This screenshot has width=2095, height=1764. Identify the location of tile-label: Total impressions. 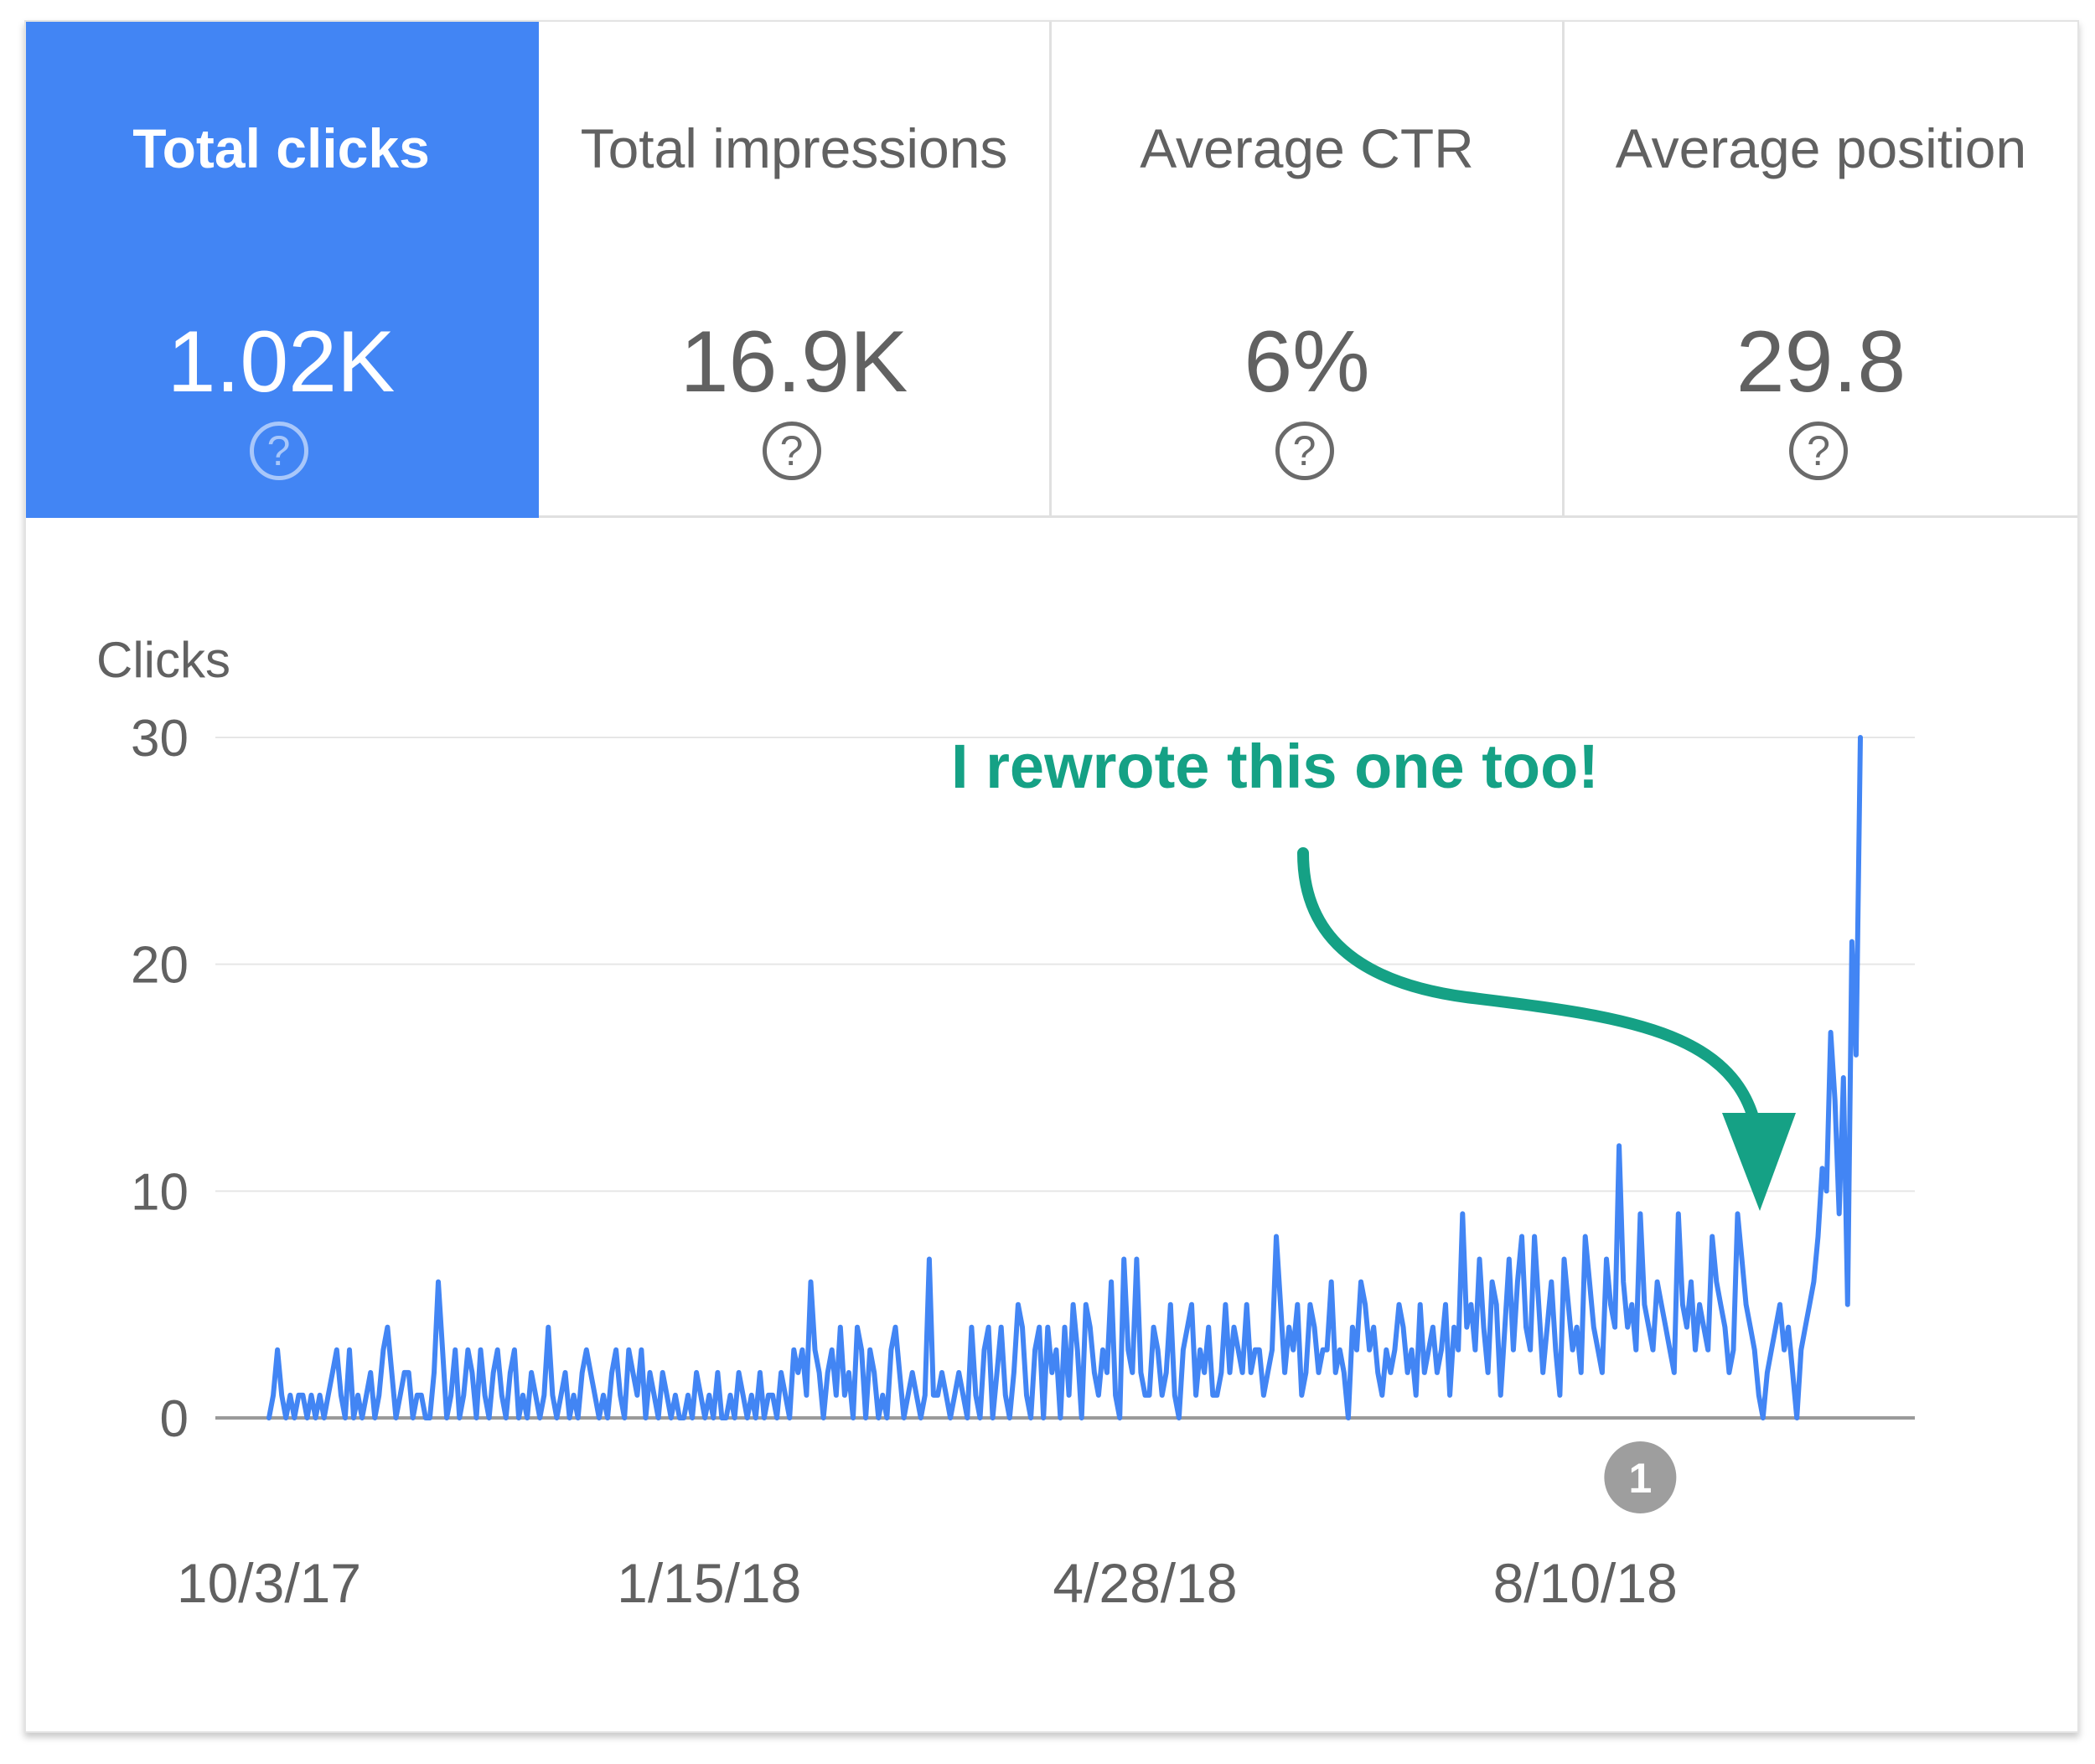
(794, 148).